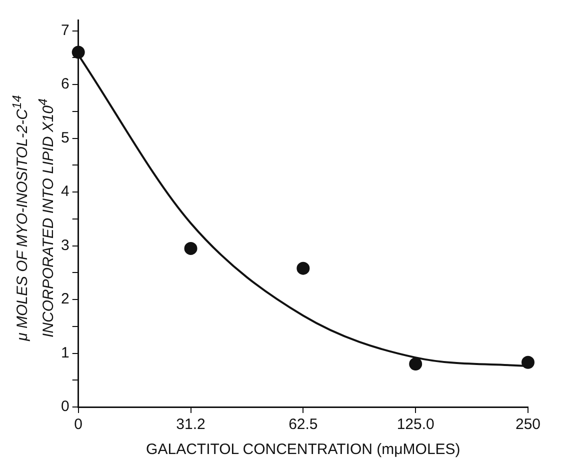  I want to click on y-tick-label: 1, so click(65, 353).